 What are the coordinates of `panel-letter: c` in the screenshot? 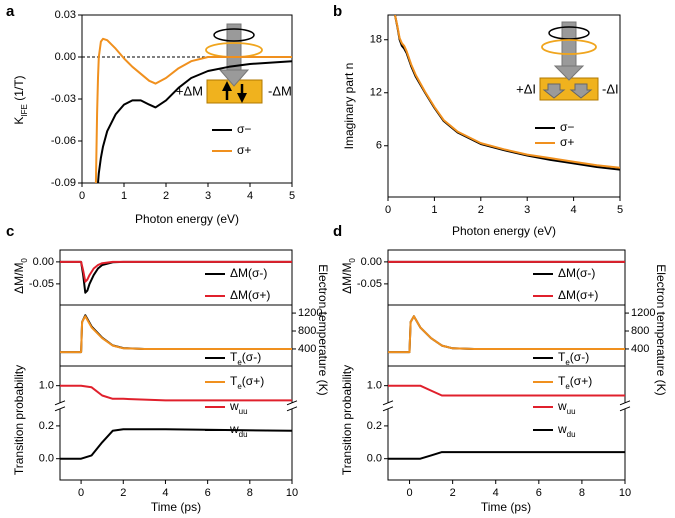 It's located at (10, 231).